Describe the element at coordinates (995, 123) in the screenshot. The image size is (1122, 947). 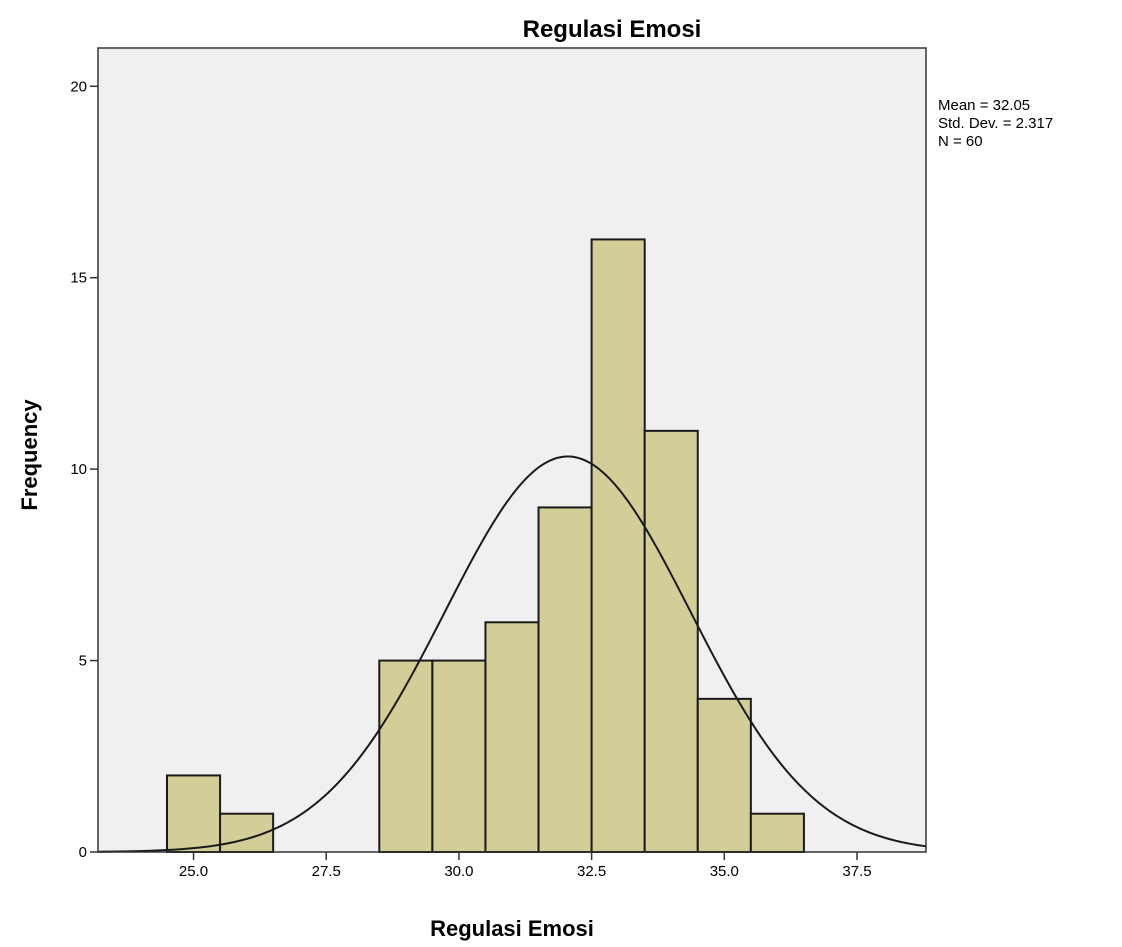
I see `stats-line: Std. Dev. = 2.317` at that location.